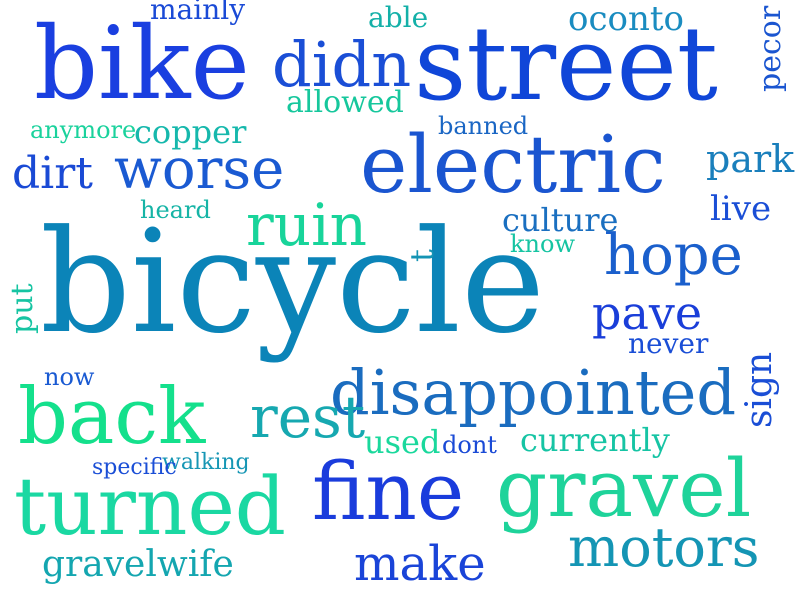 The height and width of the screenshot is (600, 800). What do you see at coordinates (142, 63) in the screenshot?
I see `word-bike: bike` at bounding box center [142, 63].